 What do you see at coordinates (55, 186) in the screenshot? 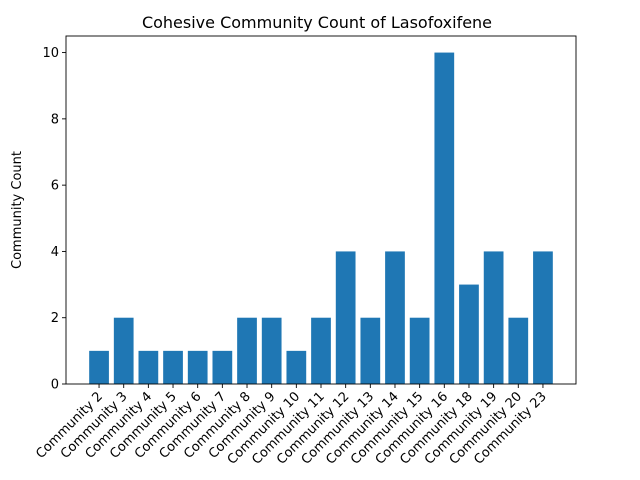
I see `y-tick-label: 6` at bounding box center [55, 186].